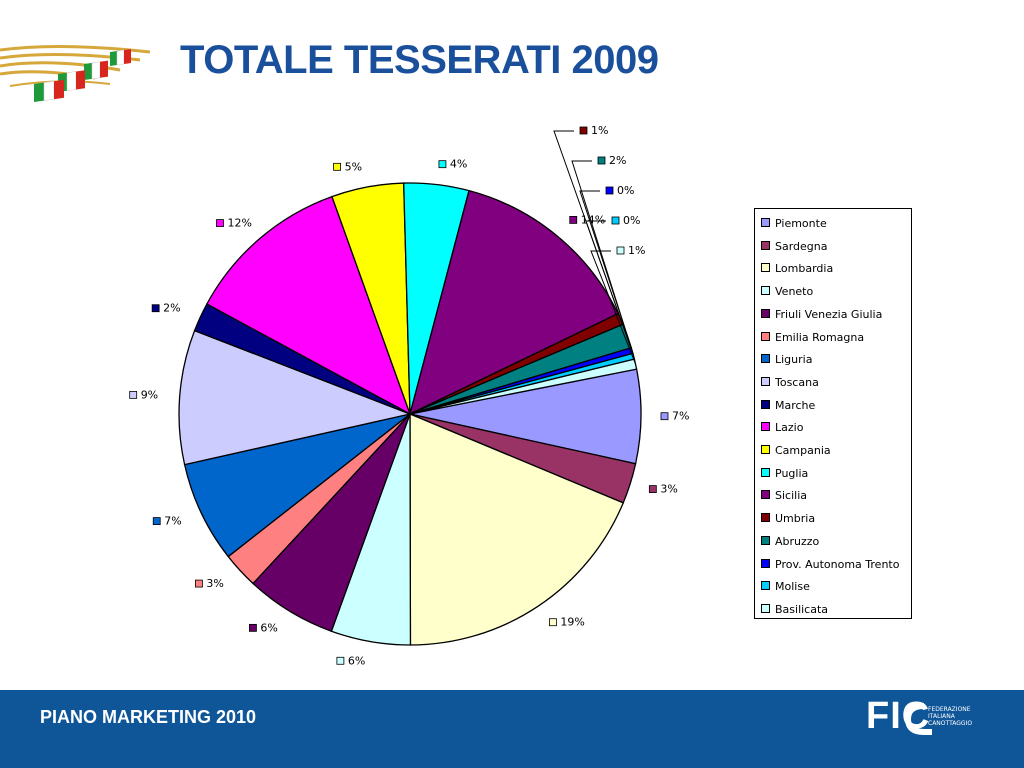 This screenshot has height=768, width=1024. What do you see at coordinates (795, 405) in the screenshot?
I see `legend-label: Marche` at bounding box center [795, 405].